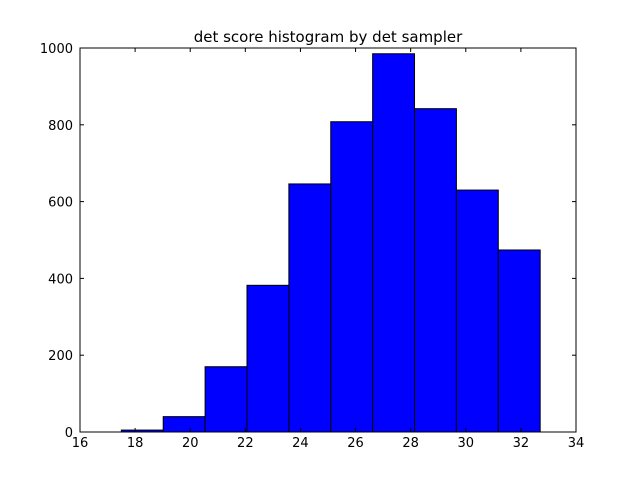 The height and width of the screenshot is (480, 640). What do you see at coordinates (466, 443) in the screenshot?
I see `x-tick-label: 30` at bounding box center [466, 443].